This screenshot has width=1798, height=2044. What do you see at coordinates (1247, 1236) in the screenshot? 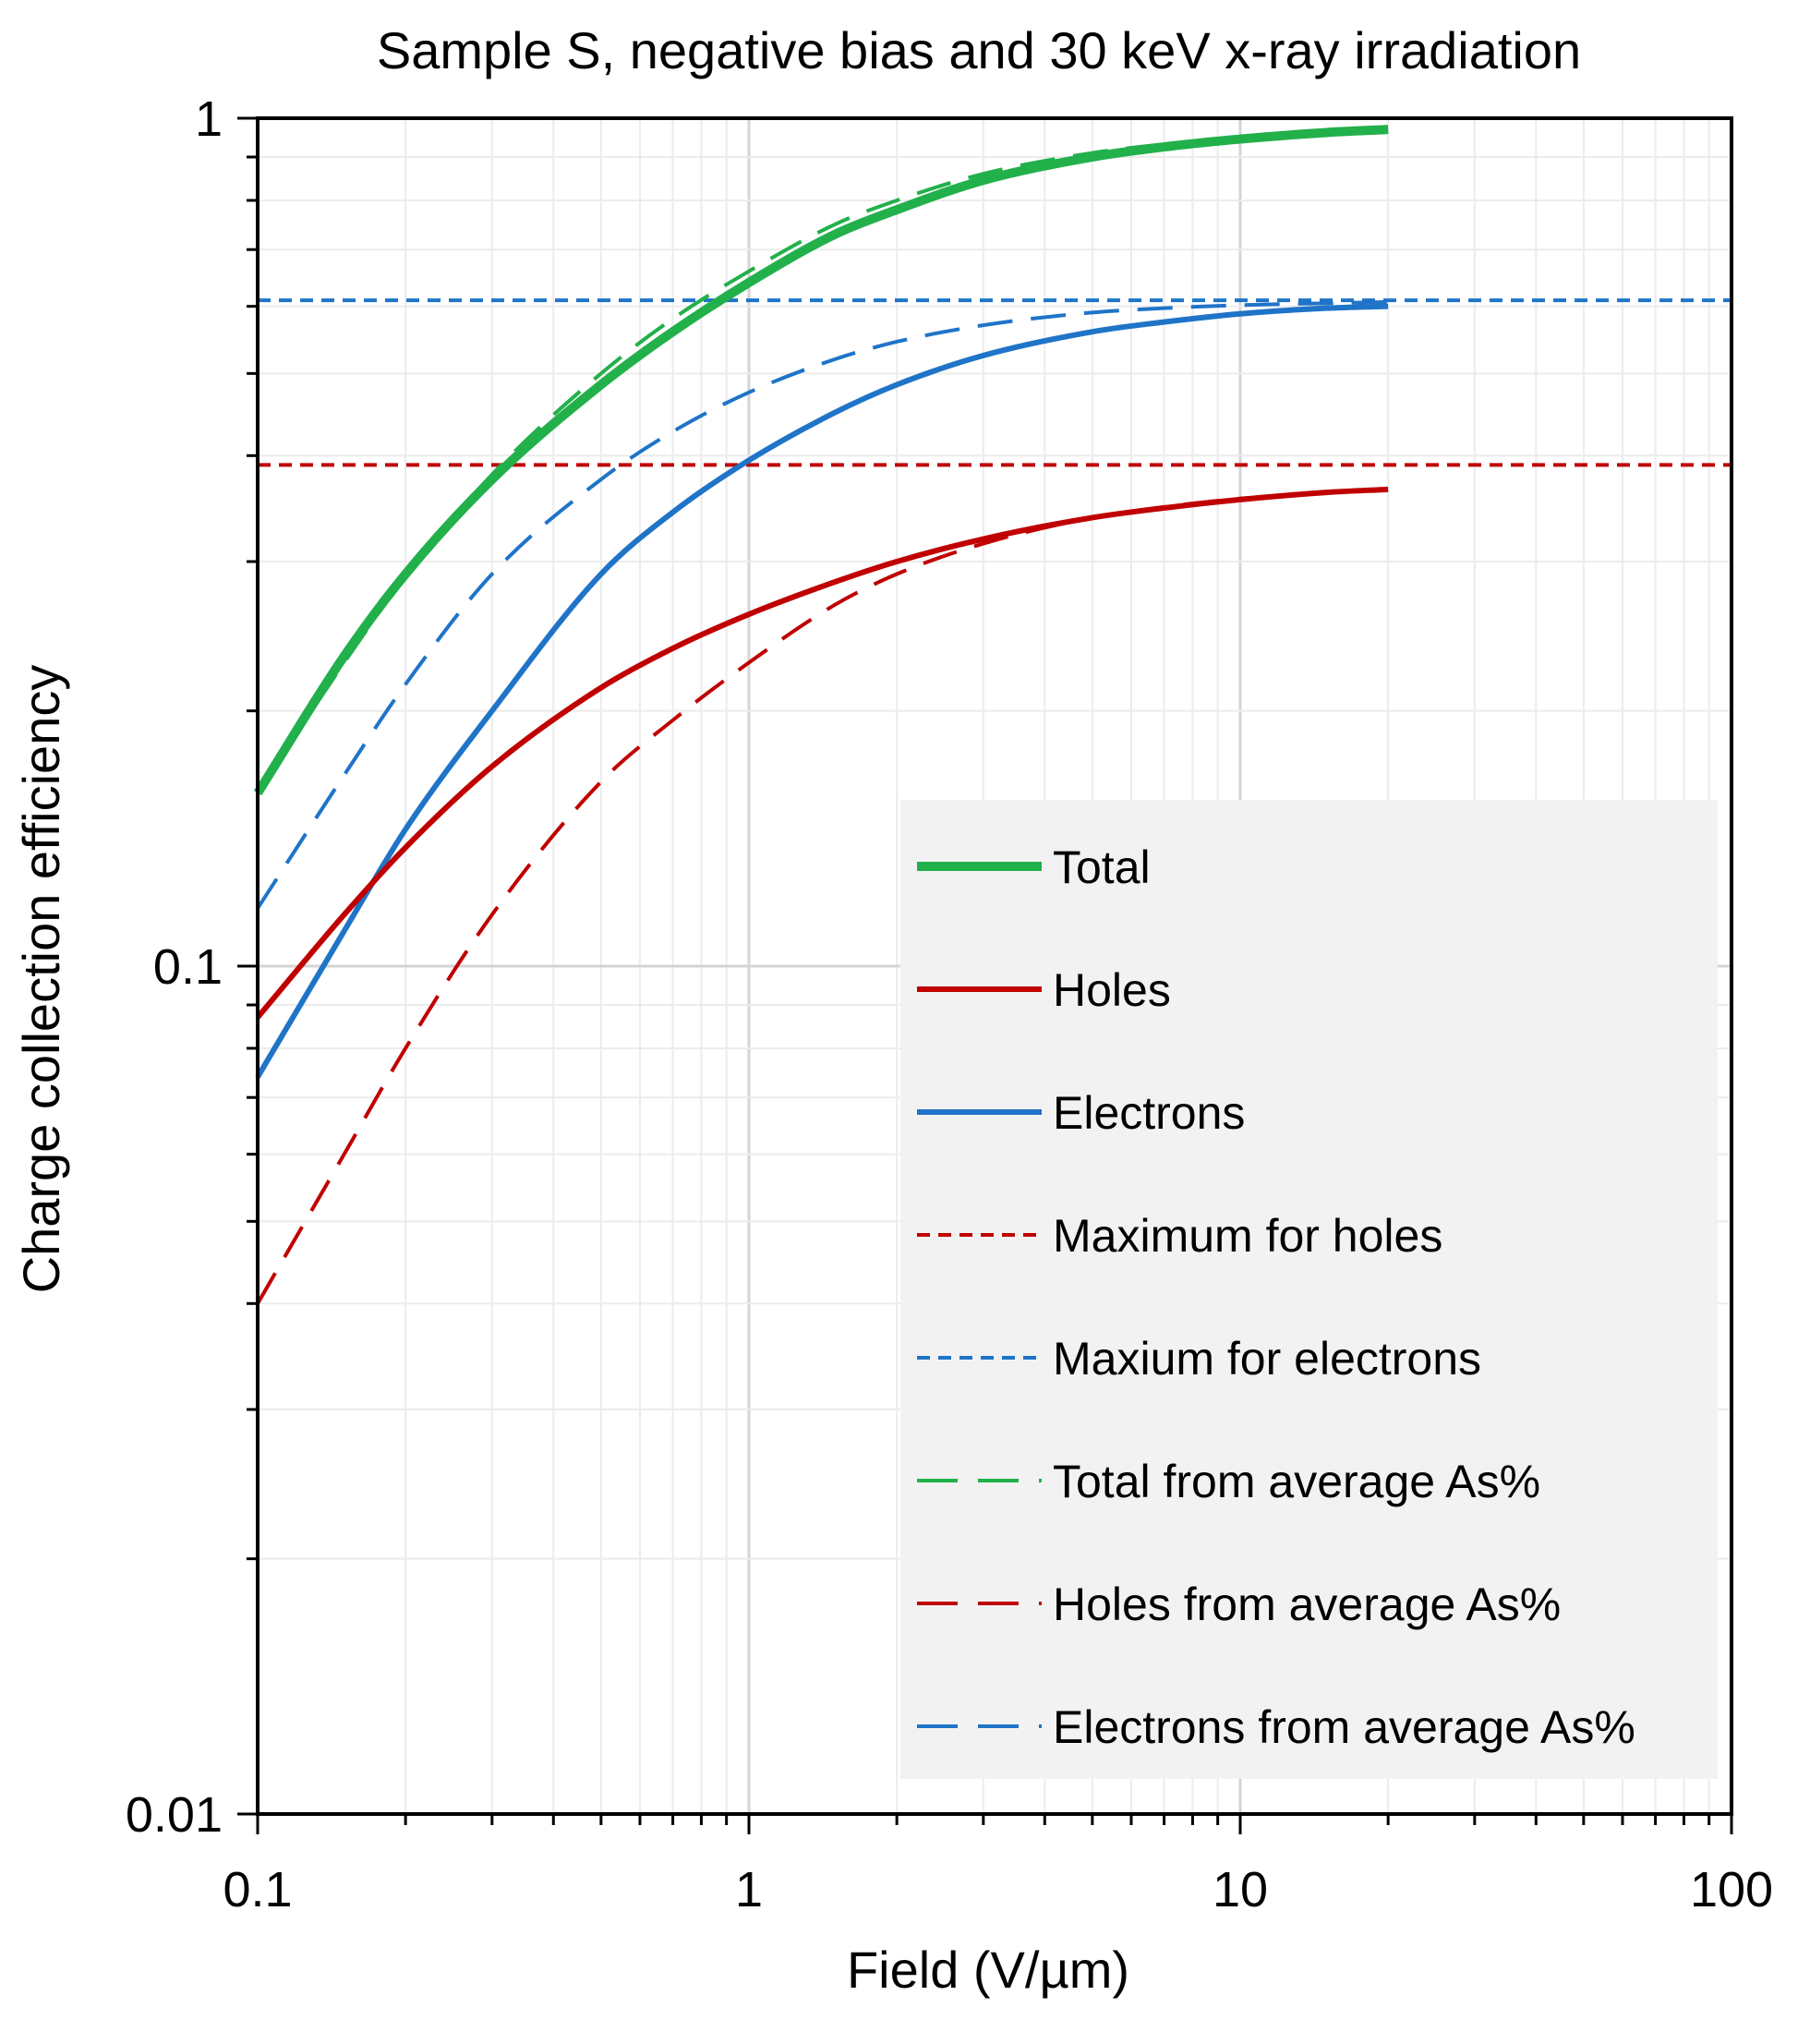
I see `legend-label: Maximum for holes` at bounding box center [1247, 1236].